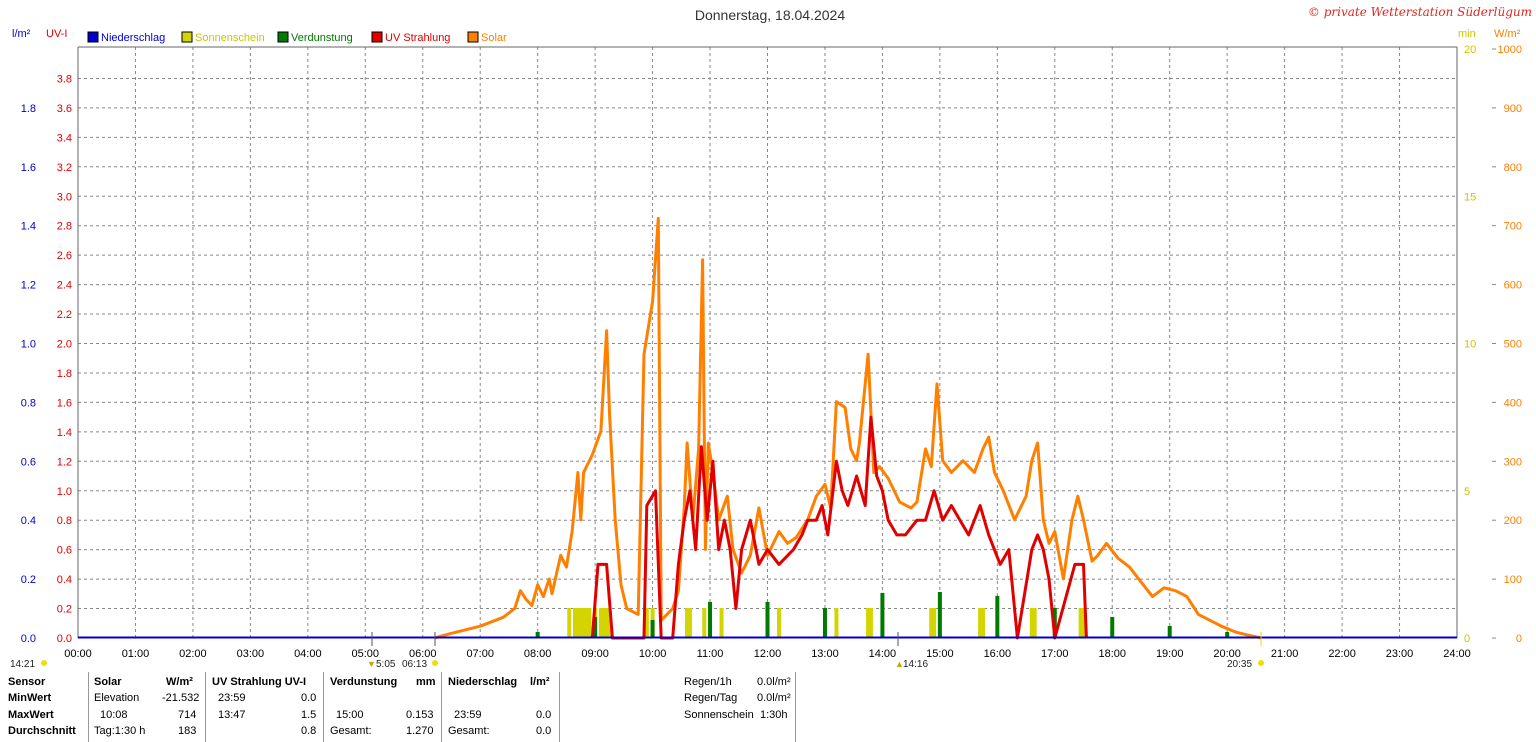 The width and height of the screenshot is (1536, 742). I want to click on uv-tick-label: 2.0, so click(64, 345).